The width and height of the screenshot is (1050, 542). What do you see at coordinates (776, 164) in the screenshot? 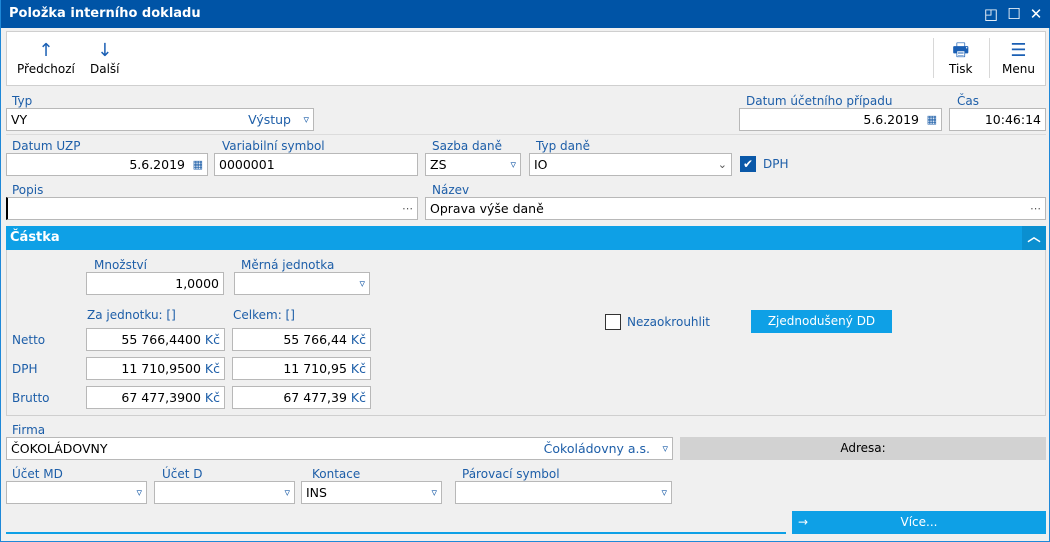
I see `dph-checkbox-label: DPH` at bounding box center [776, 164].